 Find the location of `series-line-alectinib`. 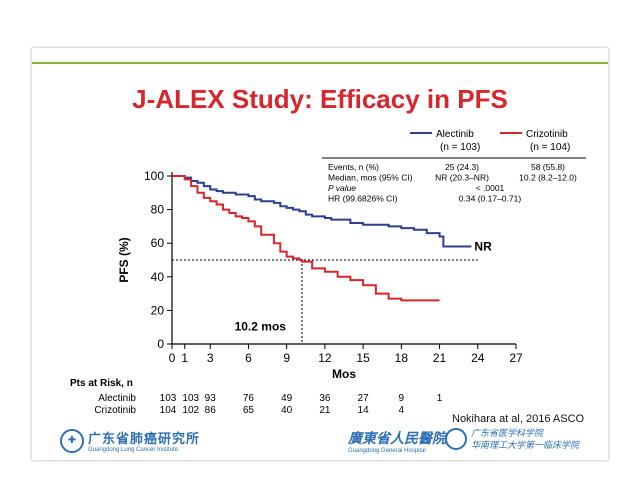

series-line-alectinib is located at coordinates (322, 211).